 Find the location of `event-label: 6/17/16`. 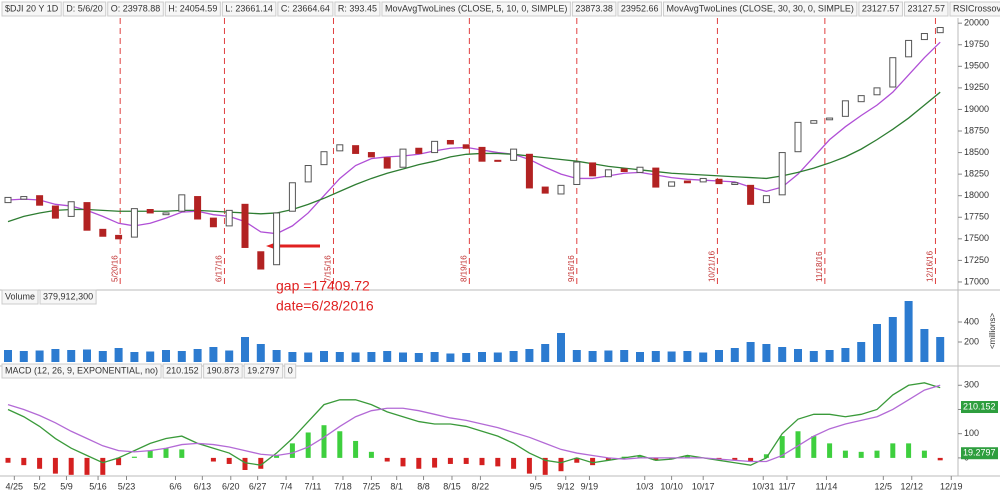

event-label: 6/17/16 is located at coordinates (219, 268).